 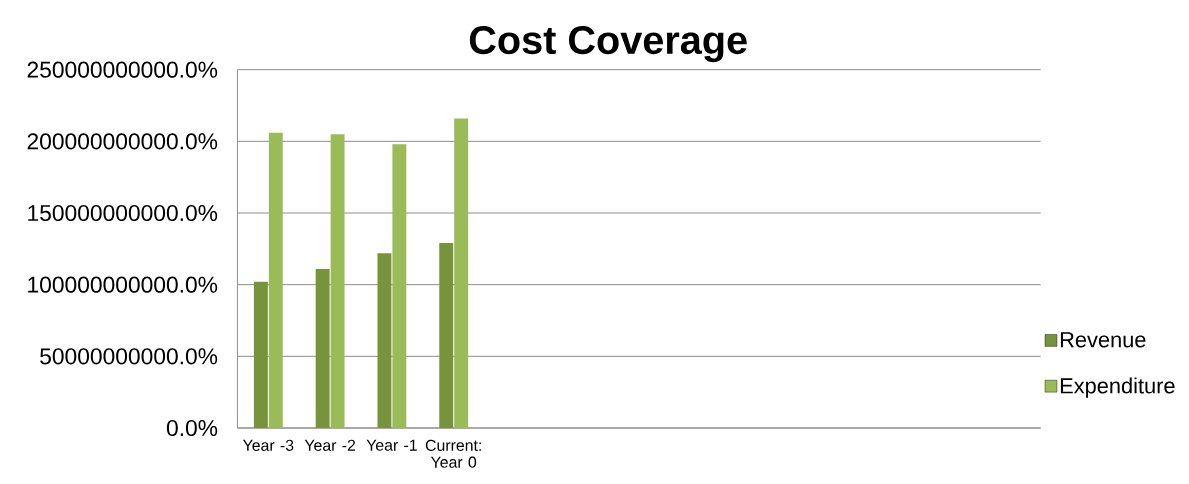 What do you see at coordinates (192, 428) in the screenshot?
I see `y-tick-label: 0.0%` at bounding box center [192, 428].